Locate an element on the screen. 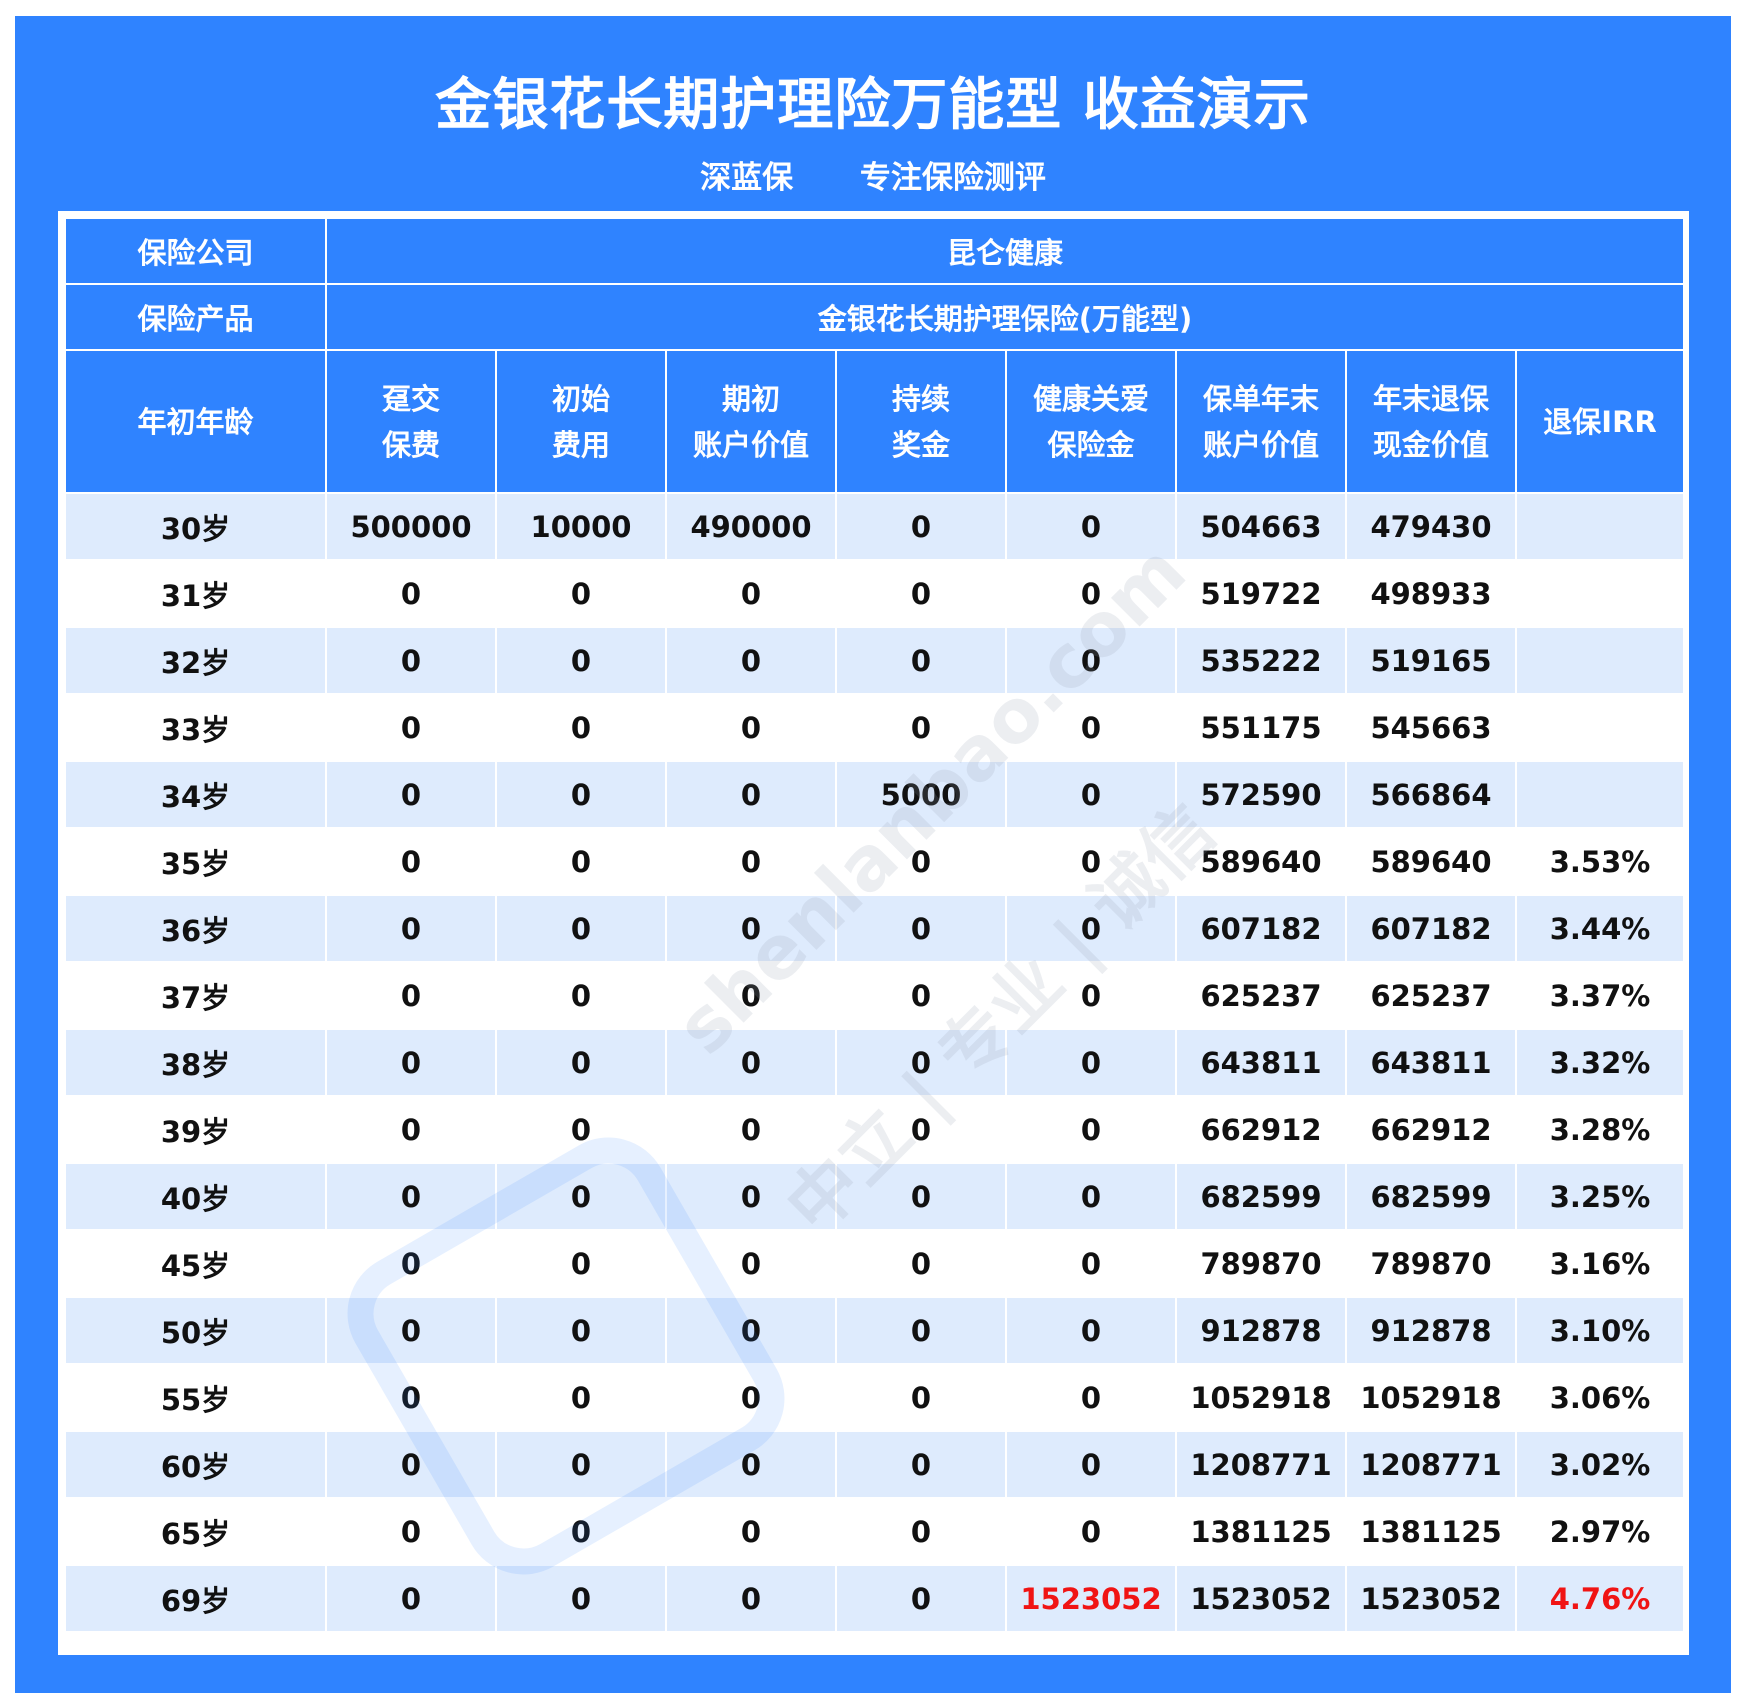 The width and height of the screenshot is (1746, 1708). column-header-line2: 保费 is located at coordinates (410, 444).